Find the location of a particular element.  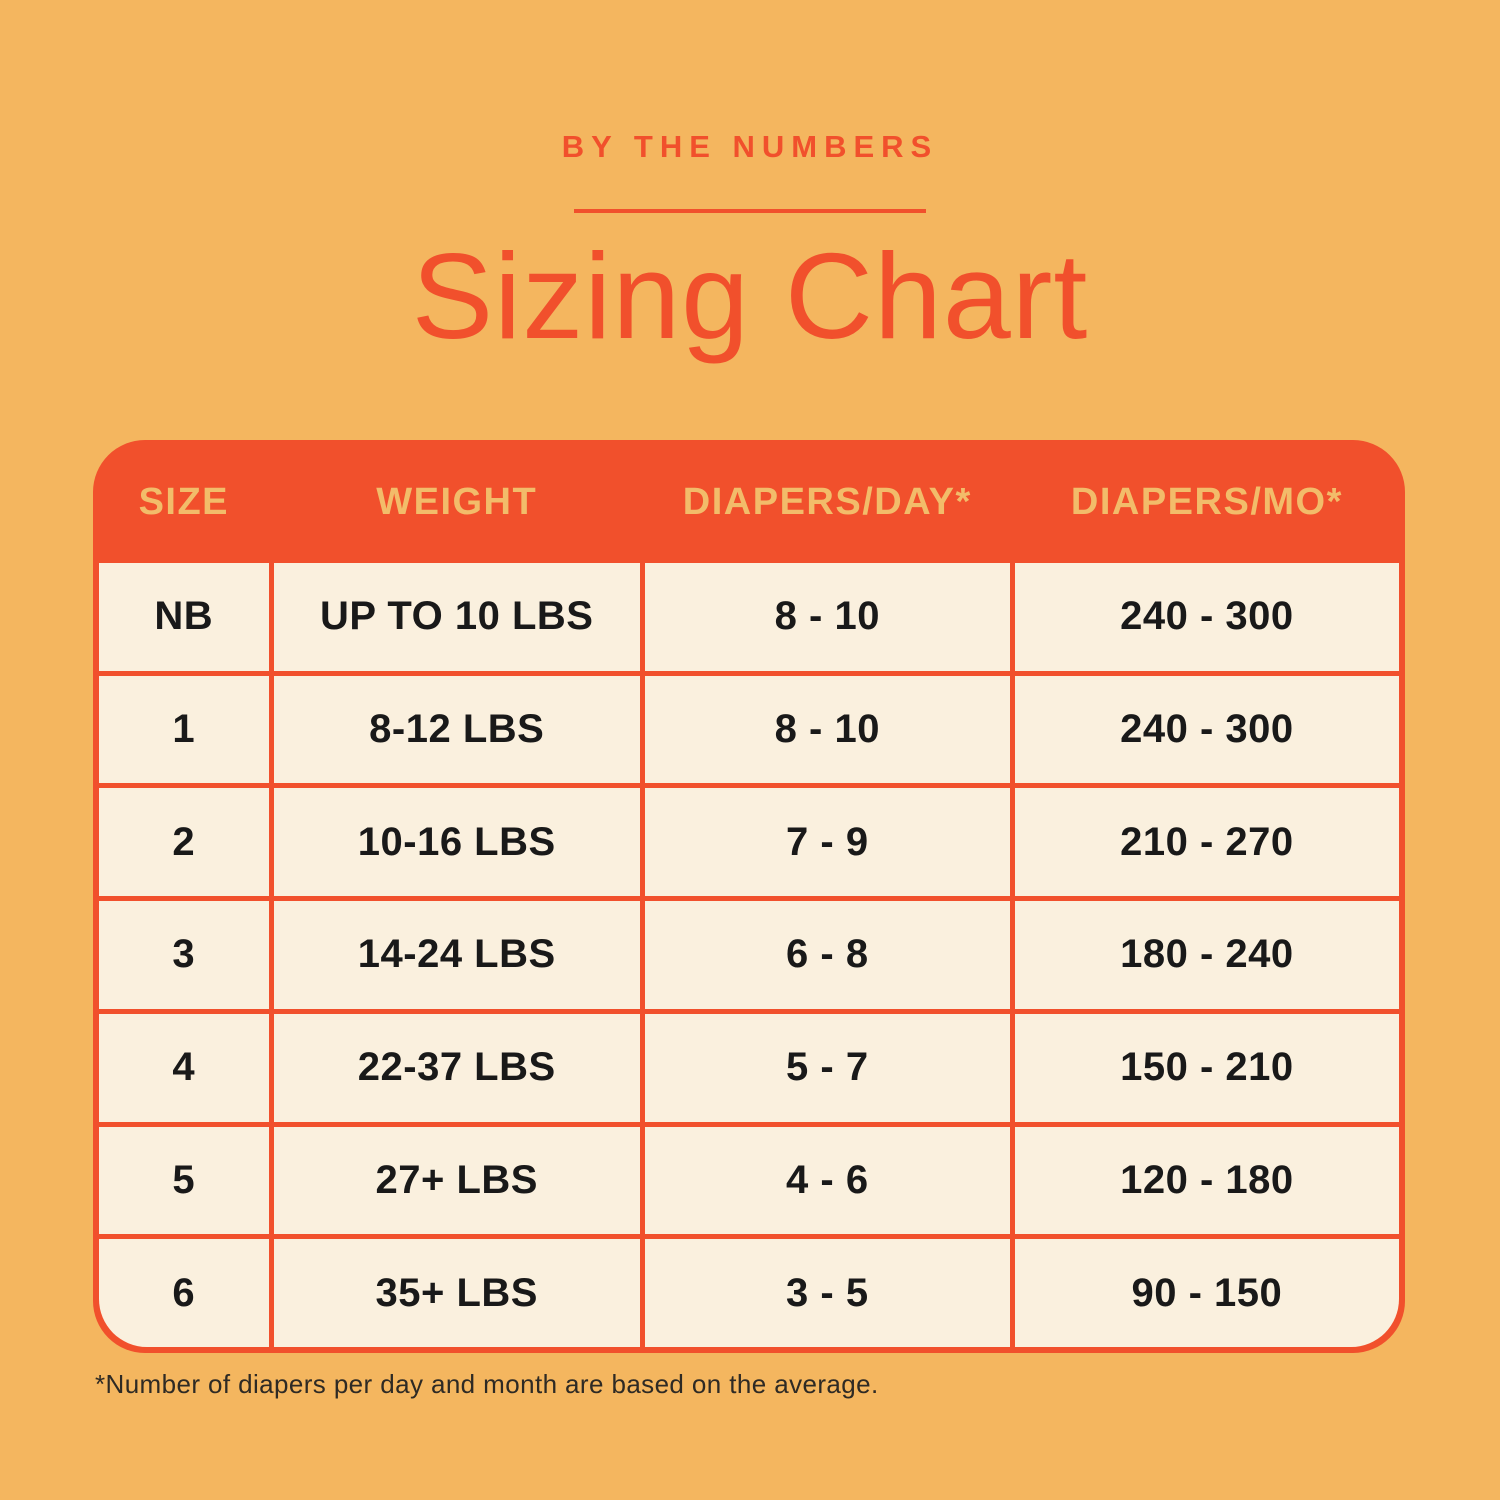

cell-size: NB is located at coordinates (184, 617).